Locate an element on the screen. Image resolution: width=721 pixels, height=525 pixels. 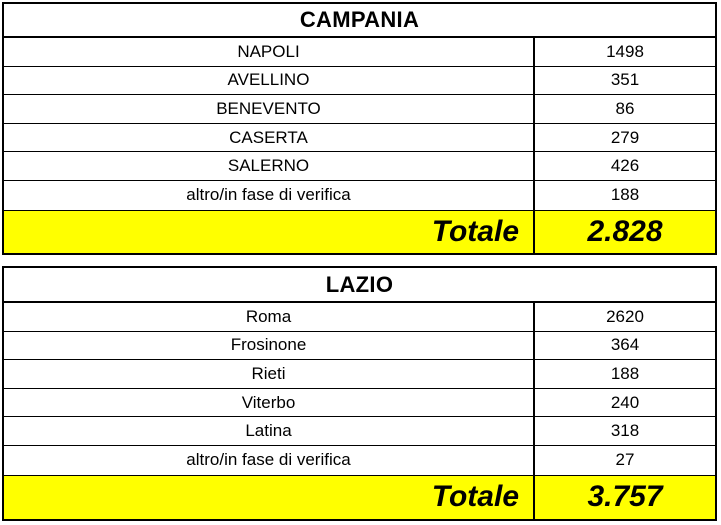
province-name: SALERNO is located at coordinates (269, 166).